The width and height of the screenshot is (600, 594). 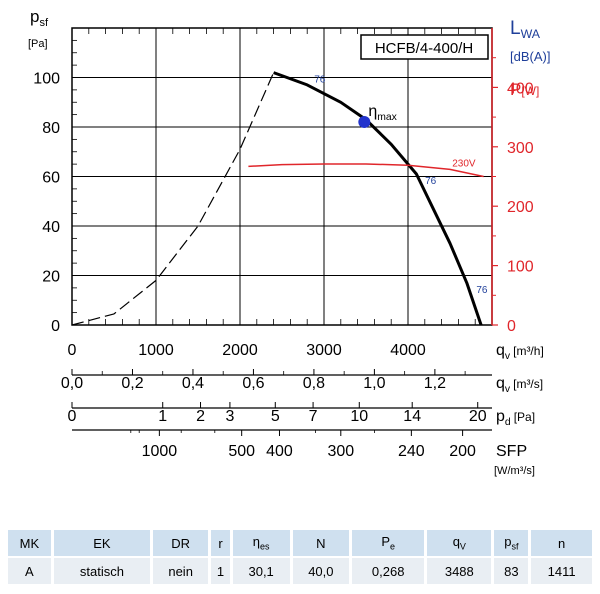 I want to click on scale-label-pd: 3, so click(x=229, y=416).